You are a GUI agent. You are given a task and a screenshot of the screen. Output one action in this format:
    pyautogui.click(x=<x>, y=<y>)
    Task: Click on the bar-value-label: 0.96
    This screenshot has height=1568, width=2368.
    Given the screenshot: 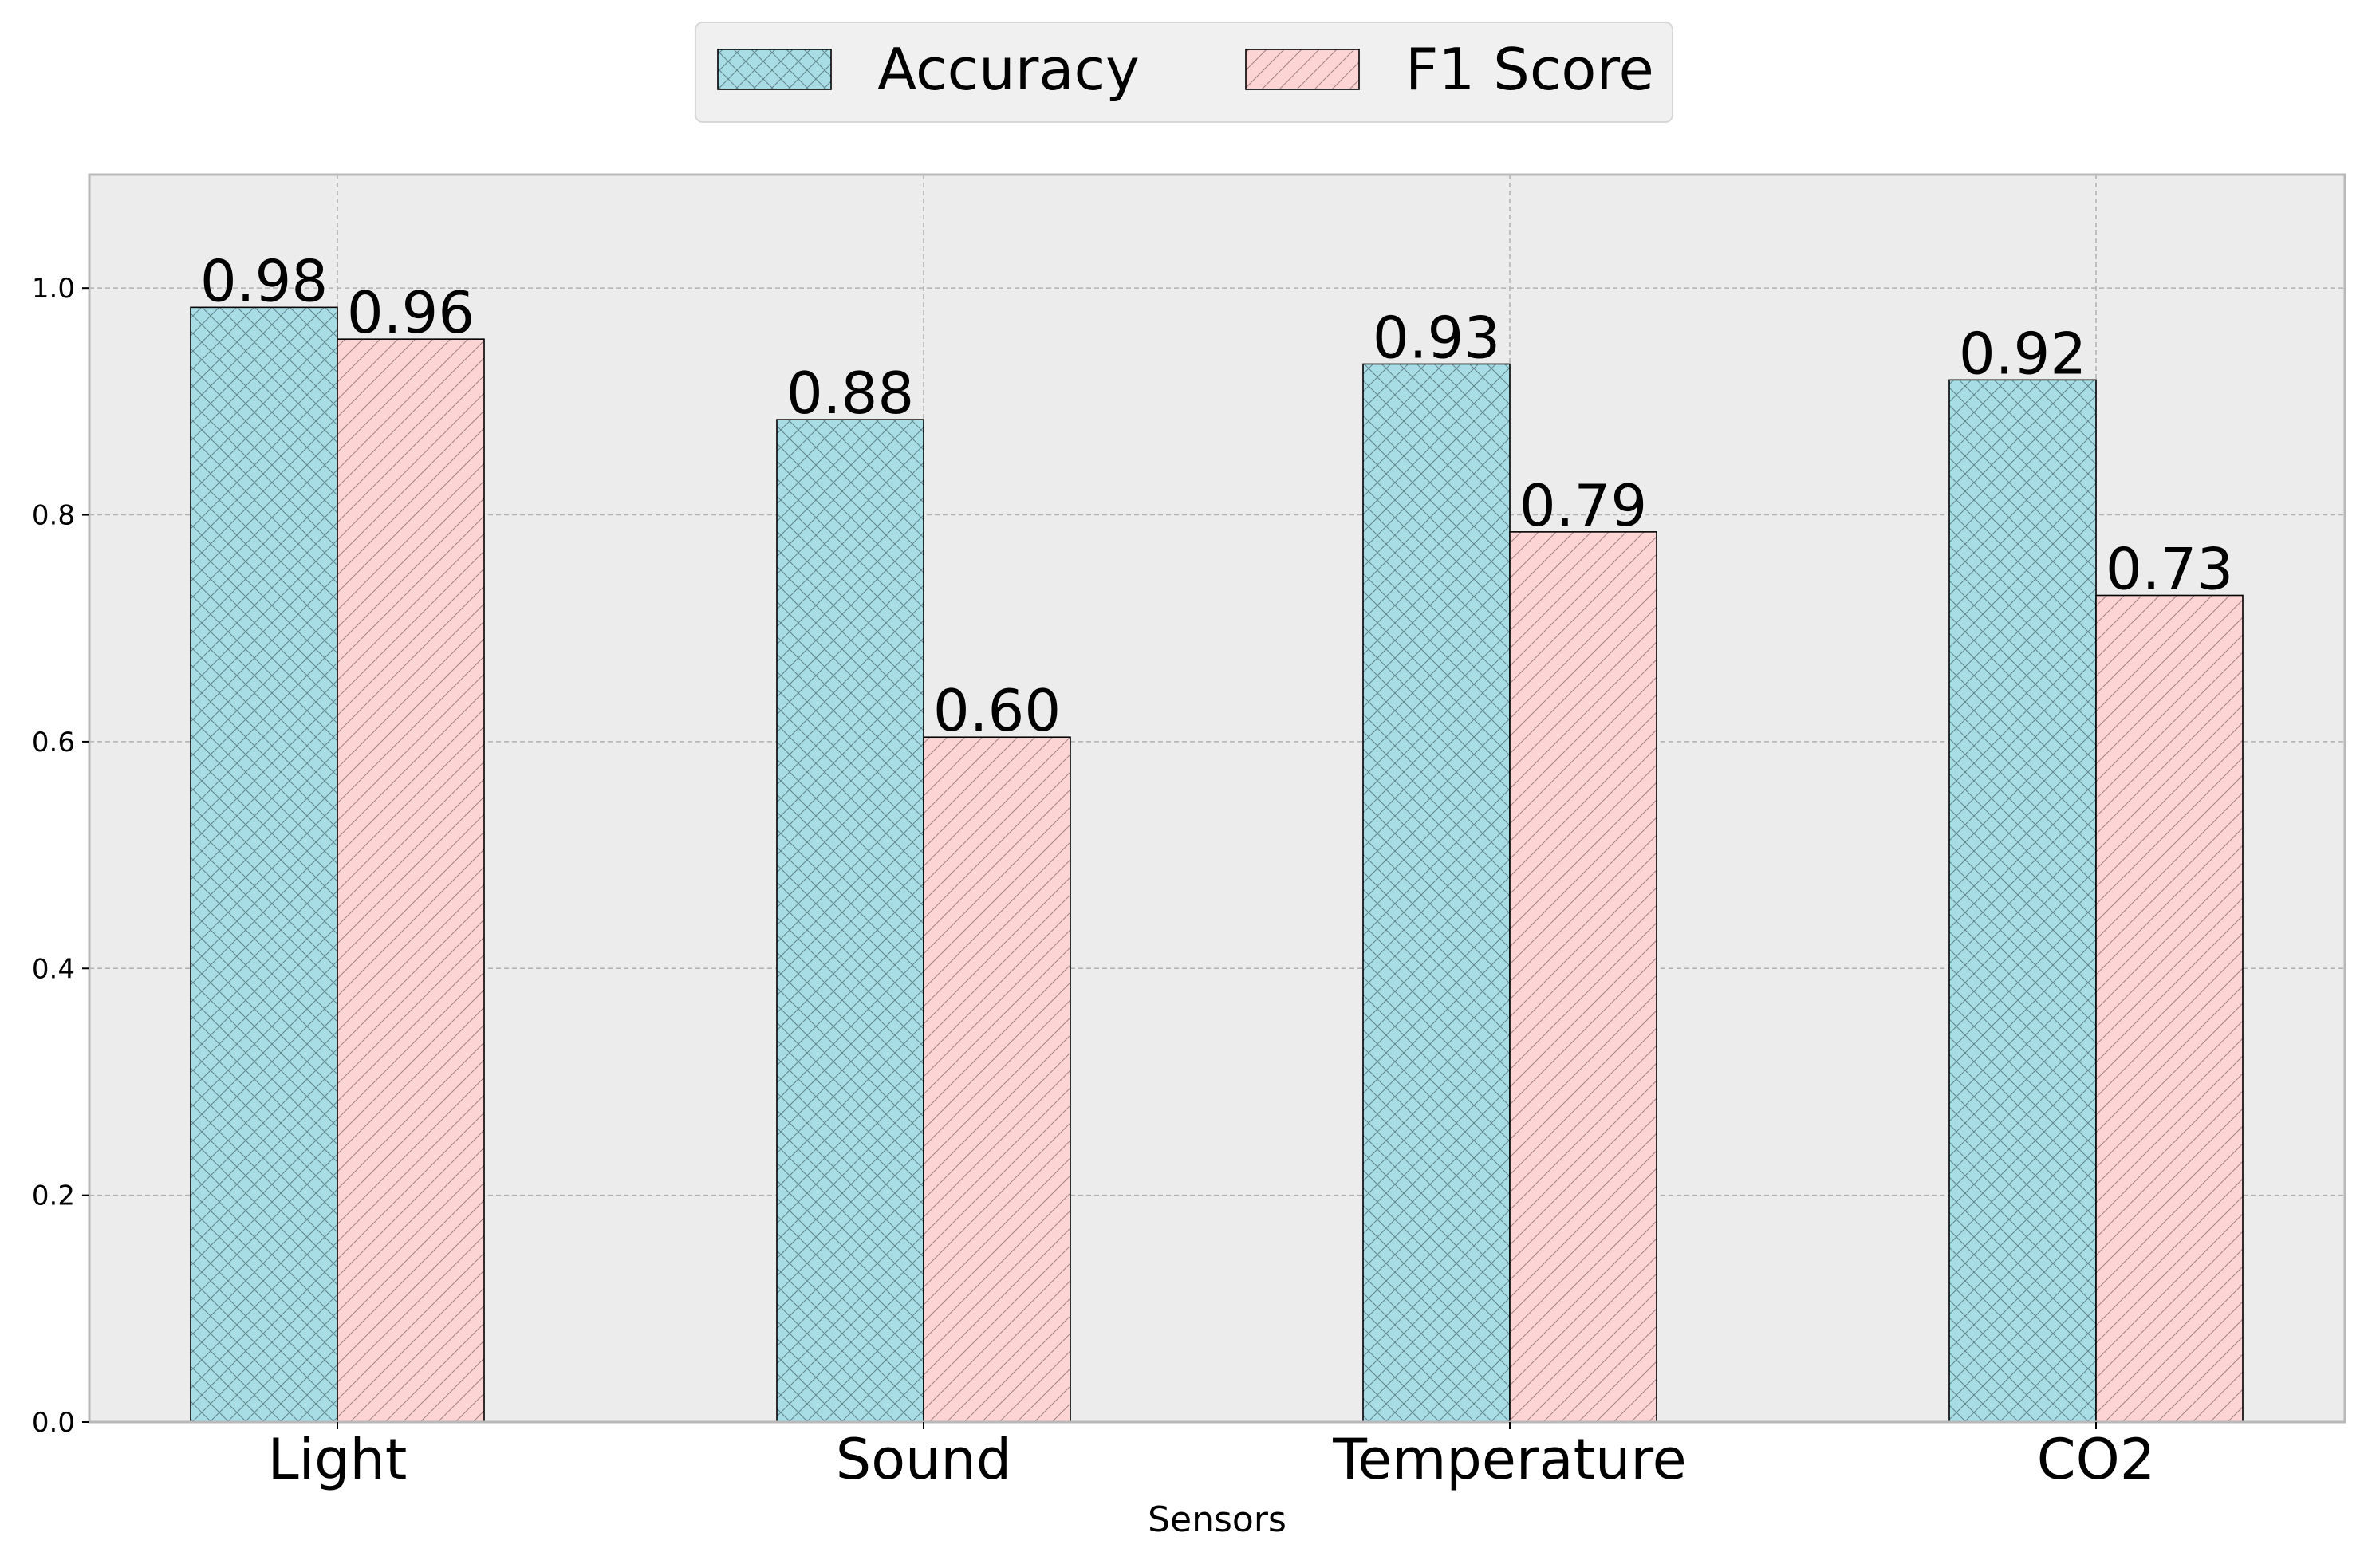 What is the action you would take?
    pyautogui.click(x=411, y=313)
    